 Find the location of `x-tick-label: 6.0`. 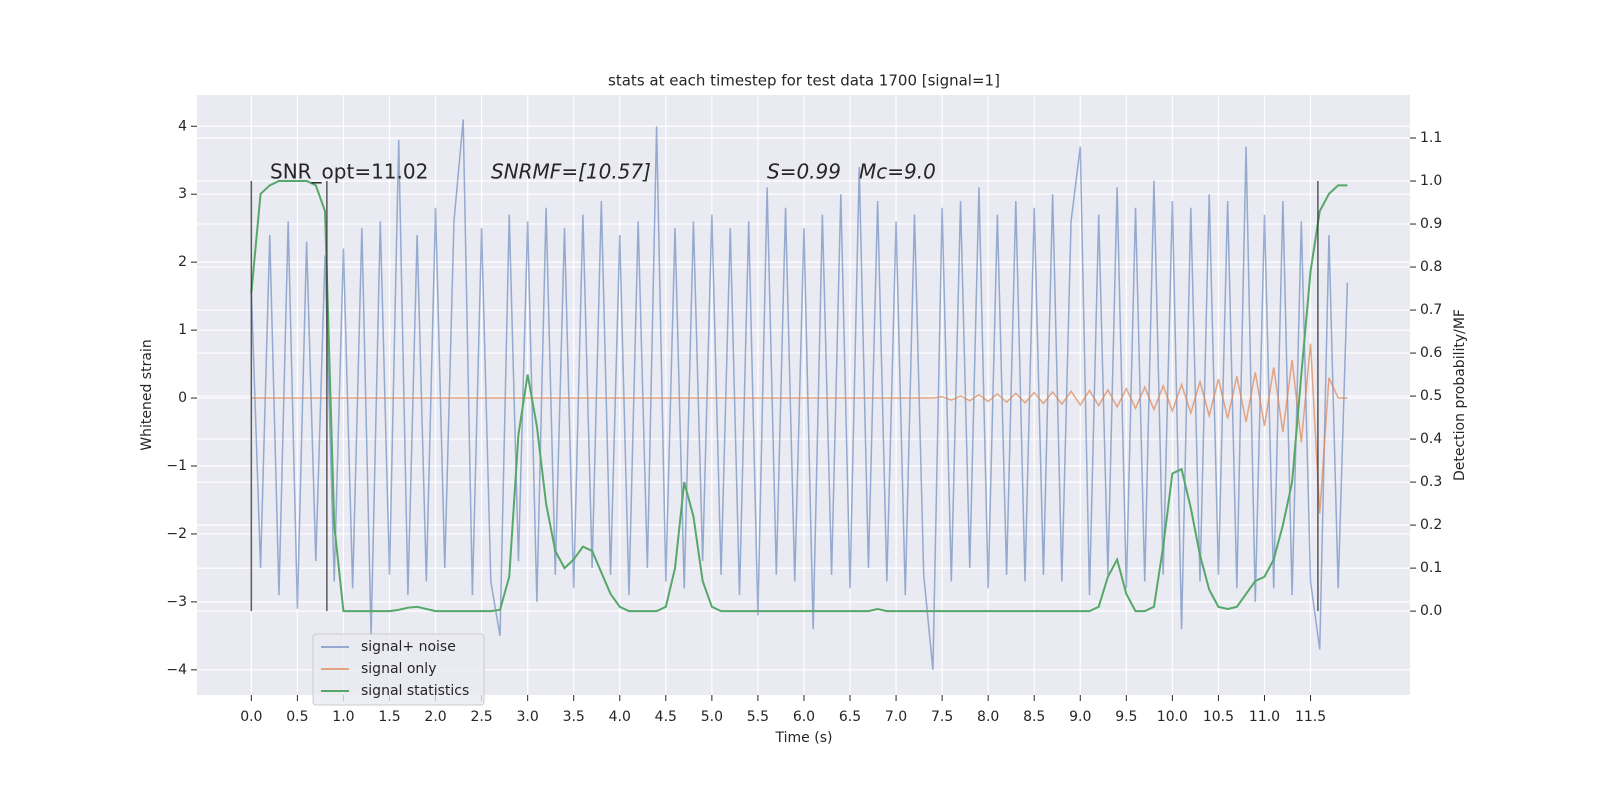

x-tick-label: 6.0 is located at coordinates (804, 717).